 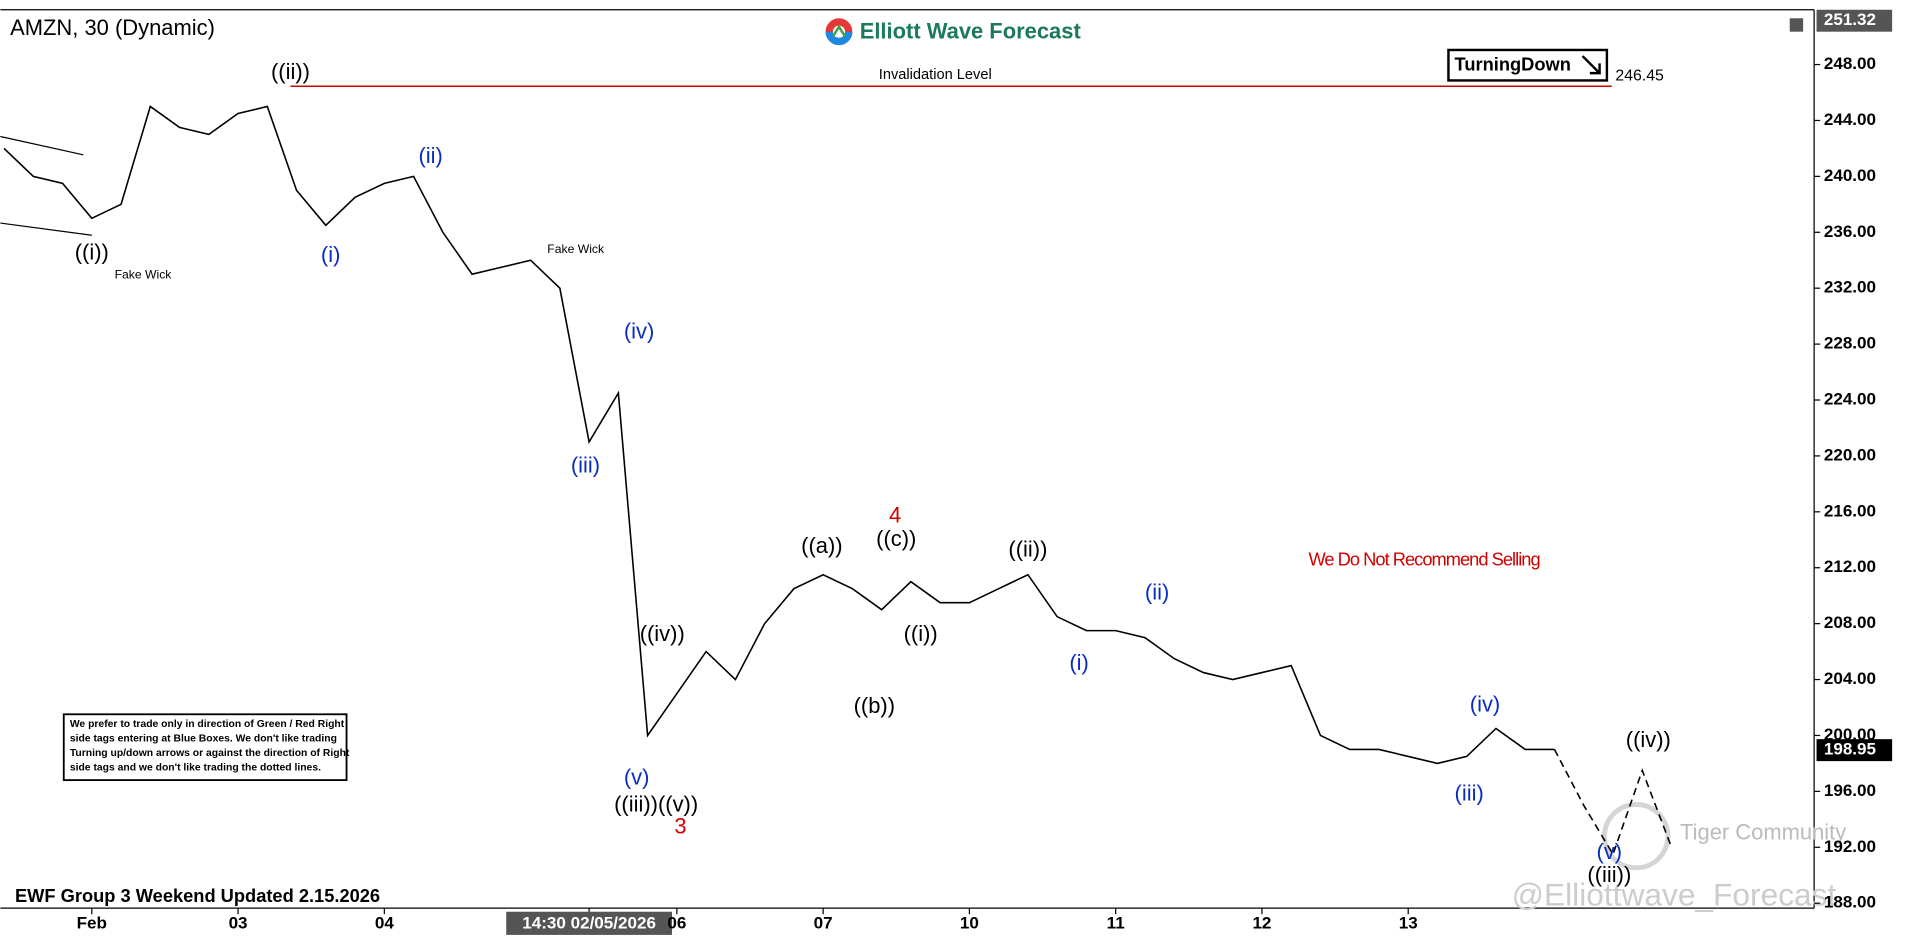 I want to click on window-icon, so click(x=1796, y=25).